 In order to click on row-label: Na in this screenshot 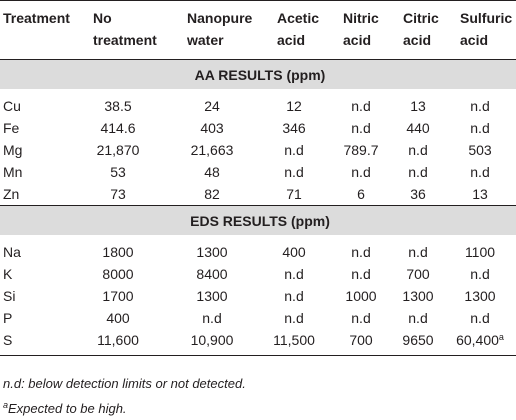, I will do `click(12, 252)`.